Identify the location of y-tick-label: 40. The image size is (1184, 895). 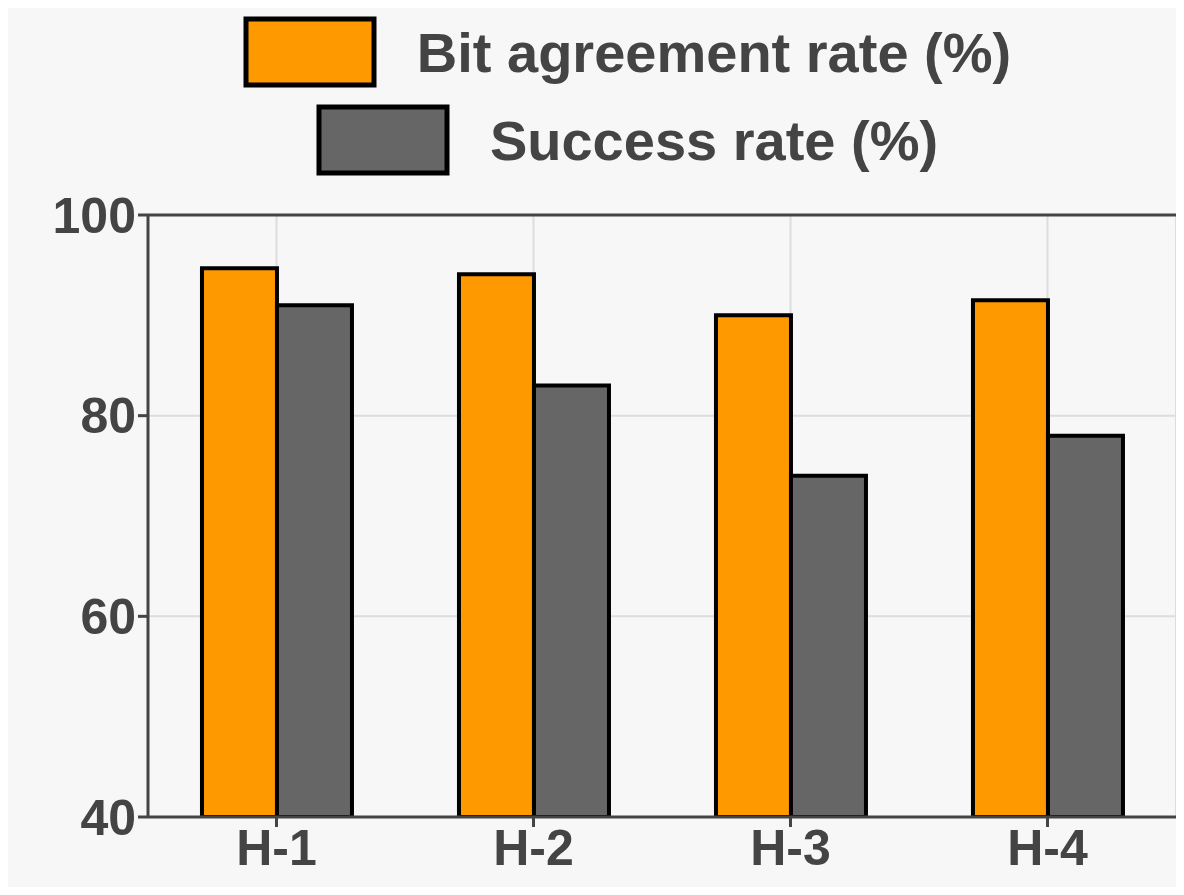
(108, 817).